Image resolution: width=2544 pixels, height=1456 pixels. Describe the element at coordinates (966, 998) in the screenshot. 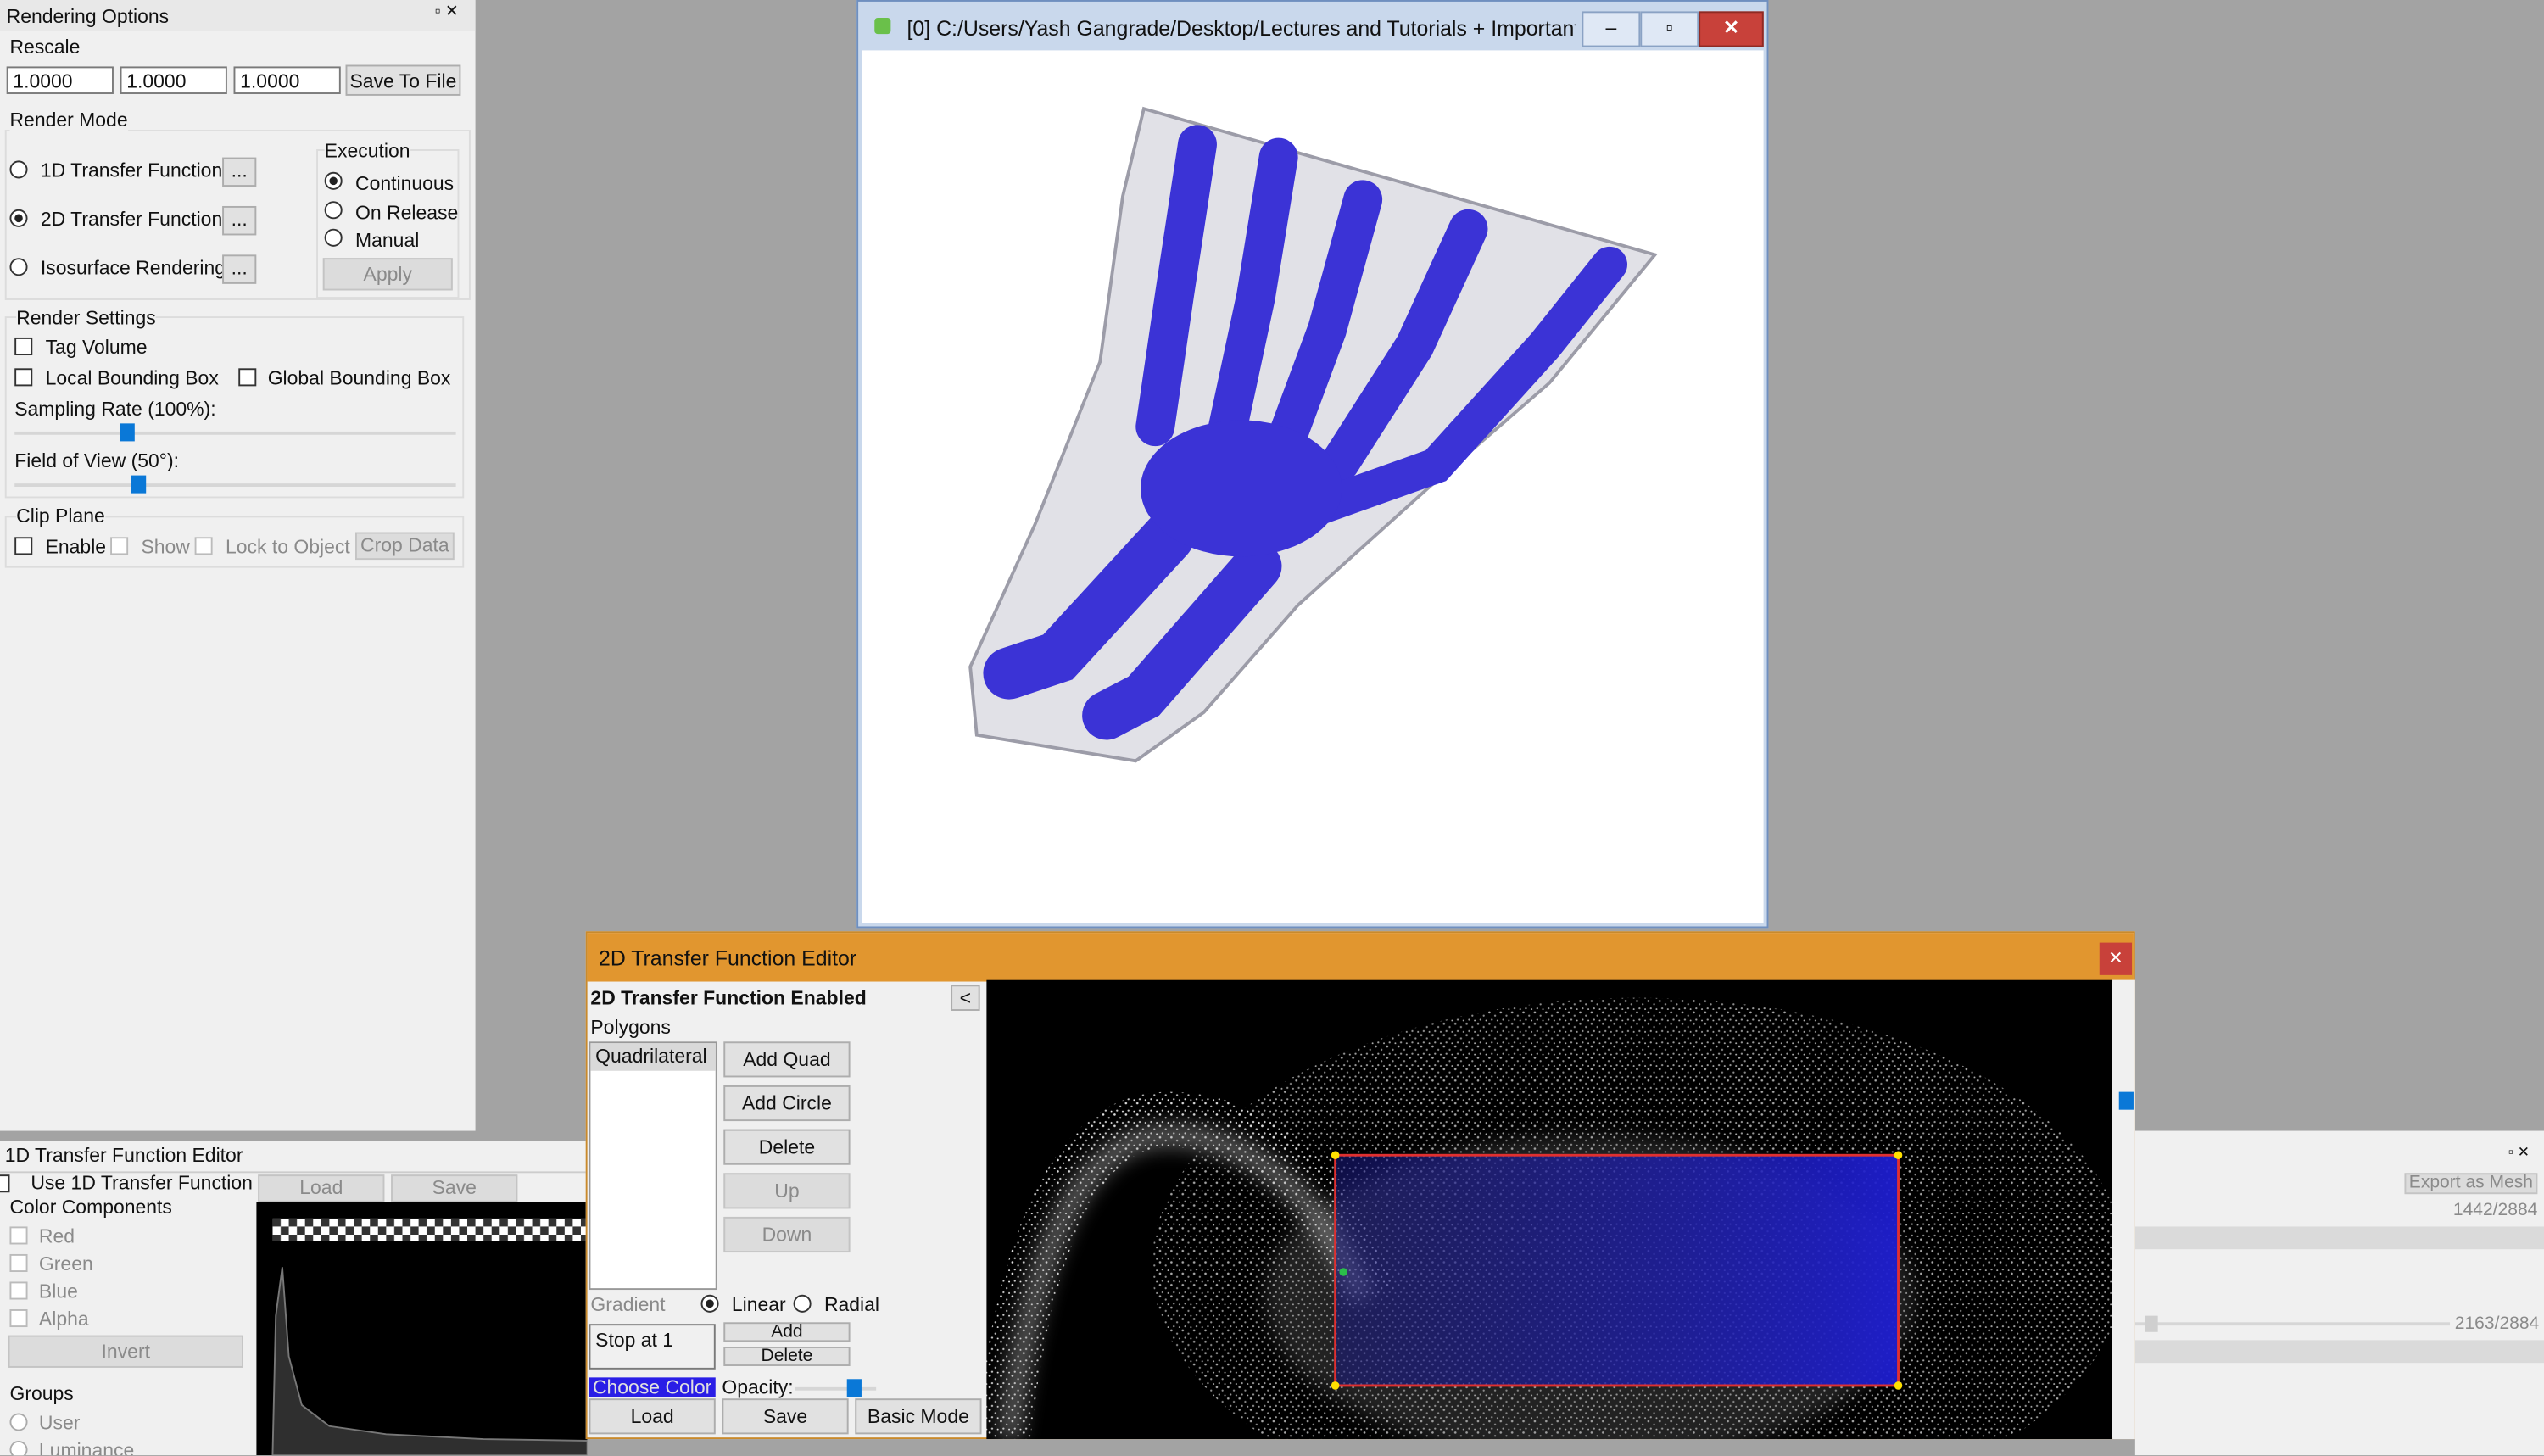

I see `collapse-button: <` at that location.